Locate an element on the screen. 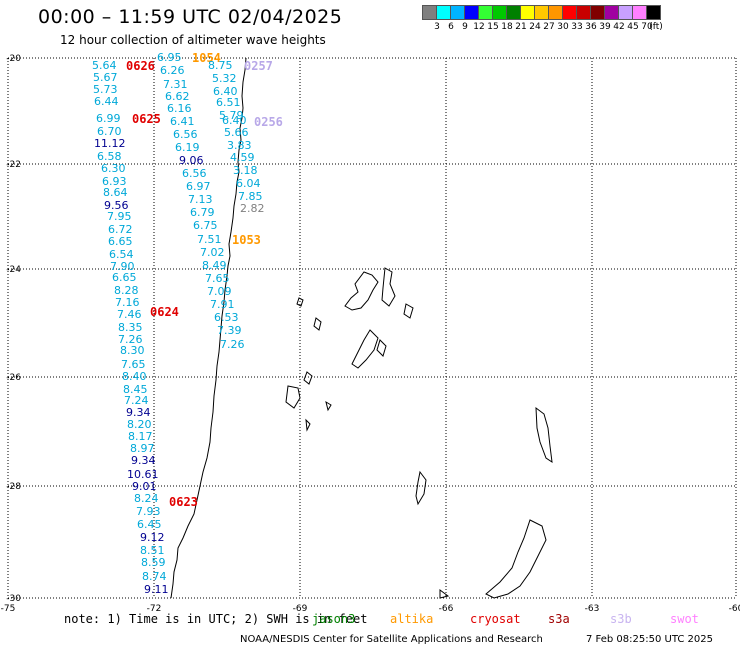  satellite-name: s3a is located at coordinates (559, 619).